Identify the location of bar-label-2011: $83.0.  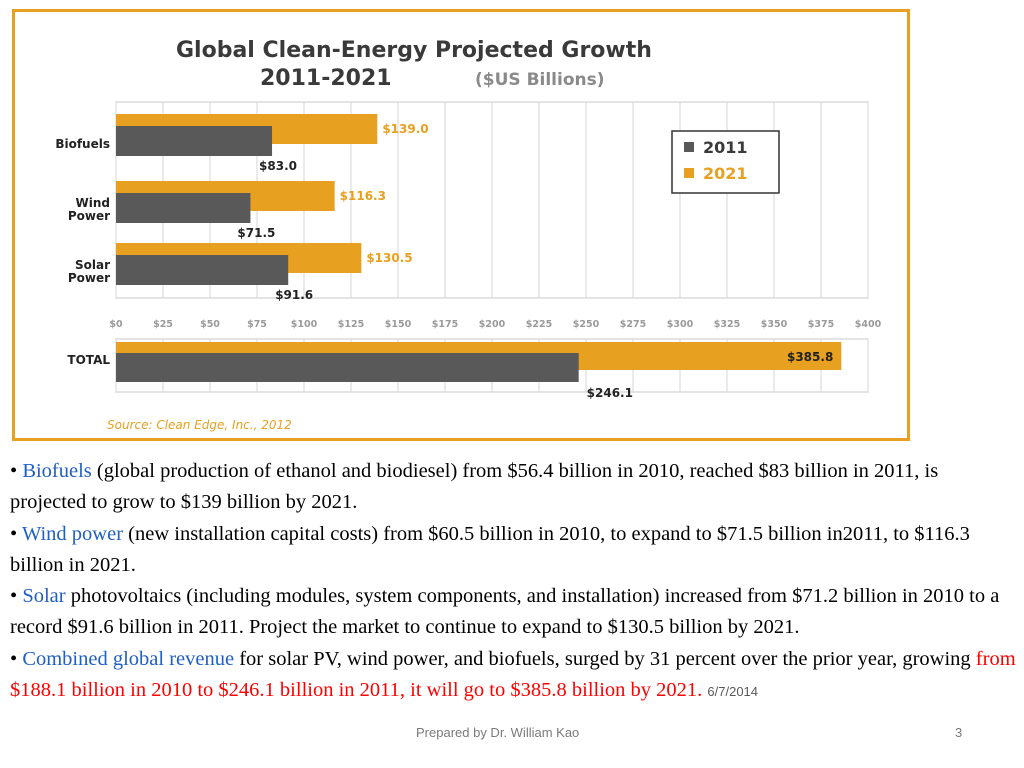
(278, 166).